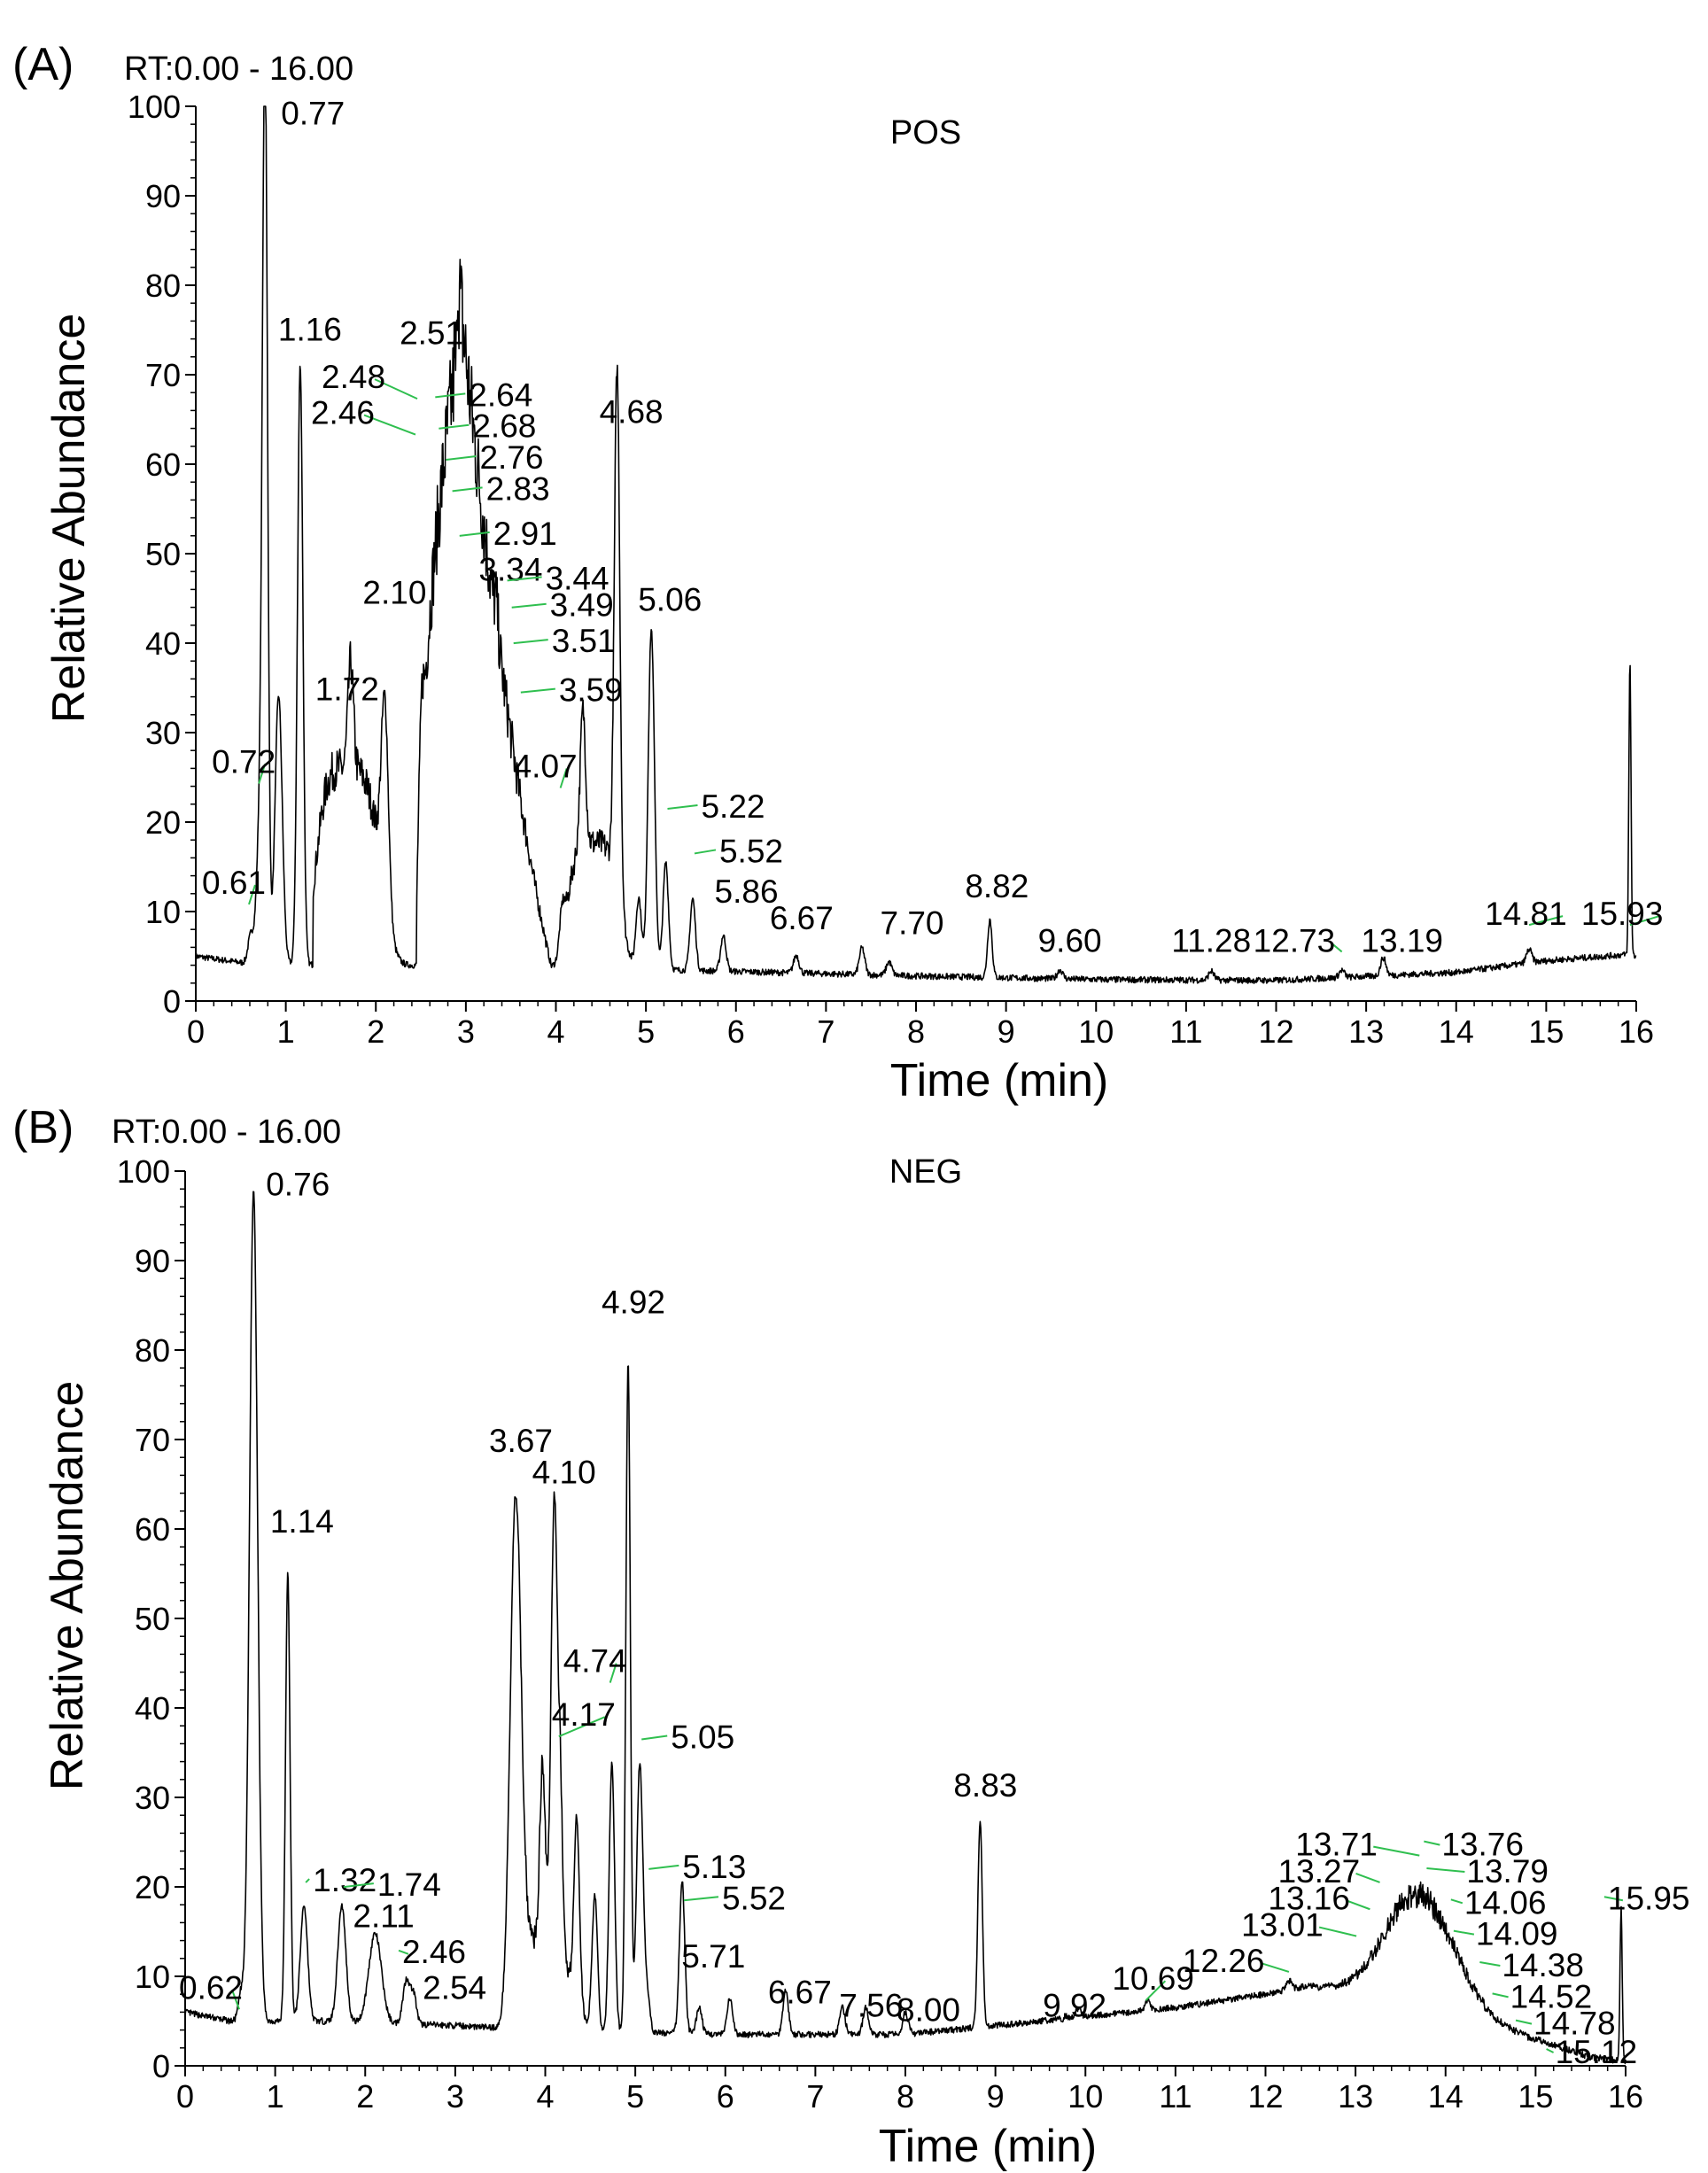  Describe the element at coordinates (1309, 1898) in the screenshot. I see `peak-label: 13.16` at that location.